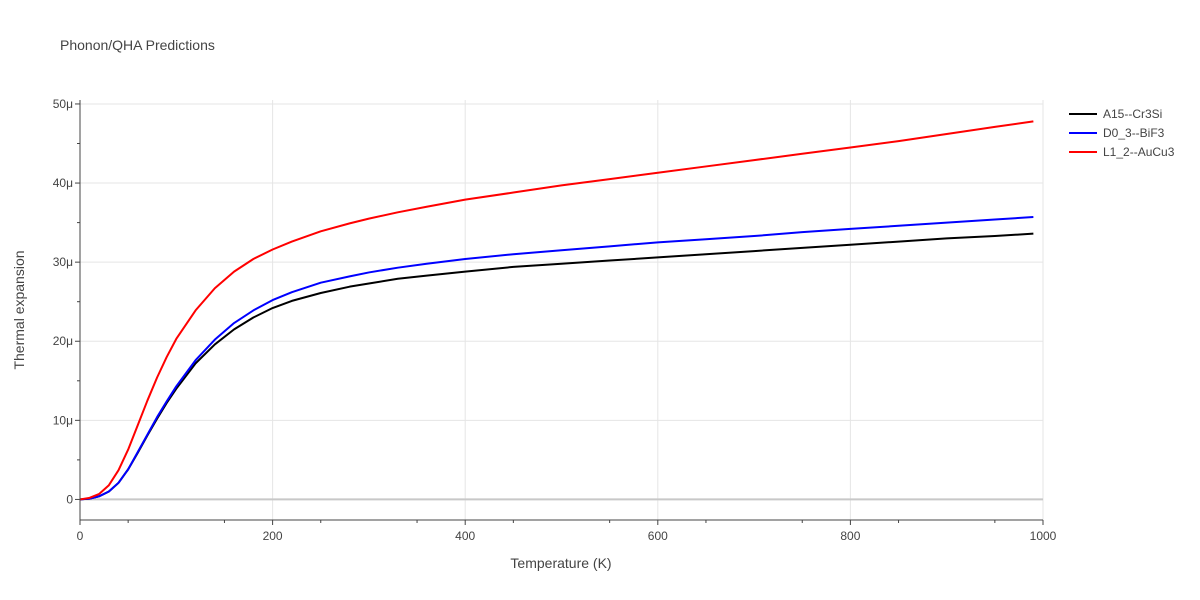  I want to click on legend-label: L1_2--AuCu3, so click(1139, 152).